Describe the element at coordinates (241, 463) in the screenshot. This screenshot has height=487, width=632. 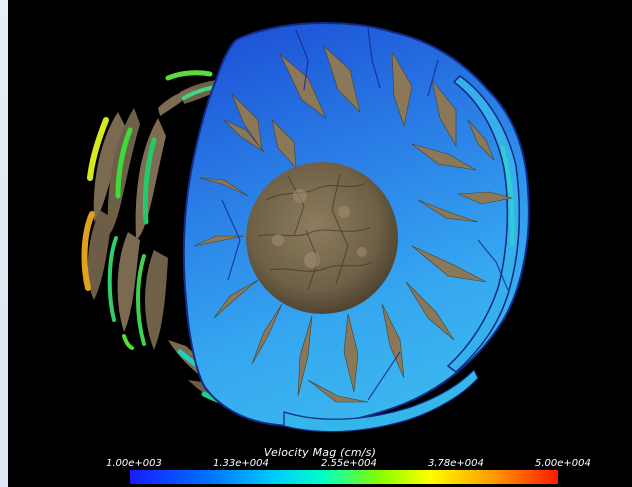
I see `colorbar-tick-2: 1.33e+004` at that location.